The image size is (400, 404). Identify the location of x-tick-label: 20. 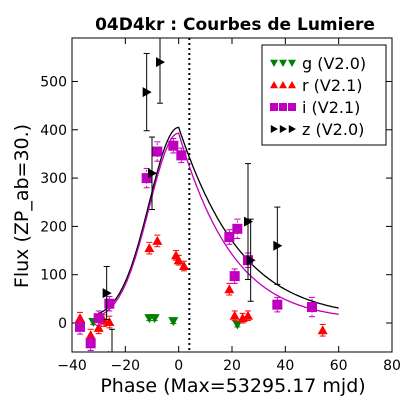
(232, 366).